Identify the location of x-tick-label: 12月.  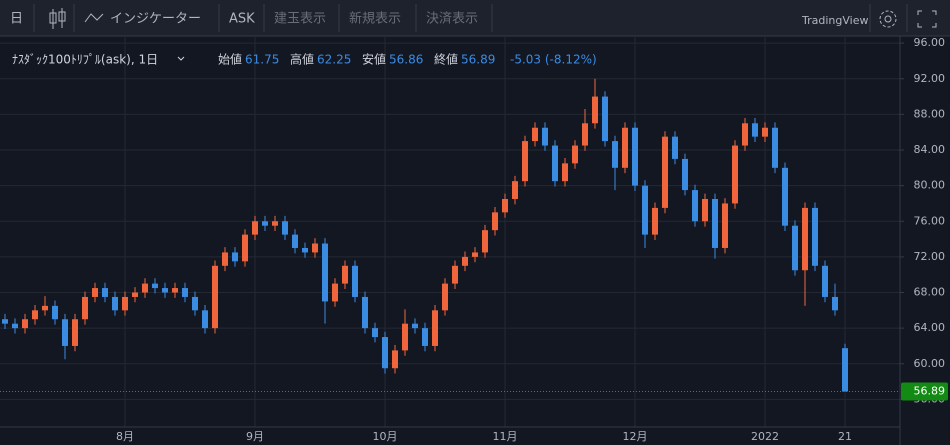
(635, 436).